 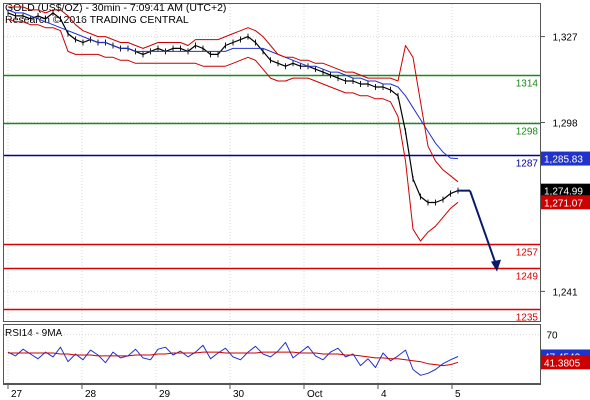 I want to click on rsi-tag-rsi_signal-box, so click(x=565, y=362).